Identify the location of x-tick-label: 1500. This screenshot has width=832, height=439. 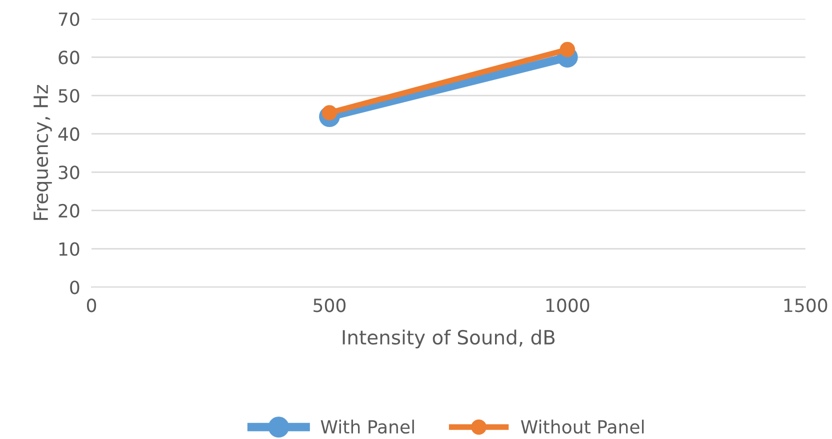
(806, 305).